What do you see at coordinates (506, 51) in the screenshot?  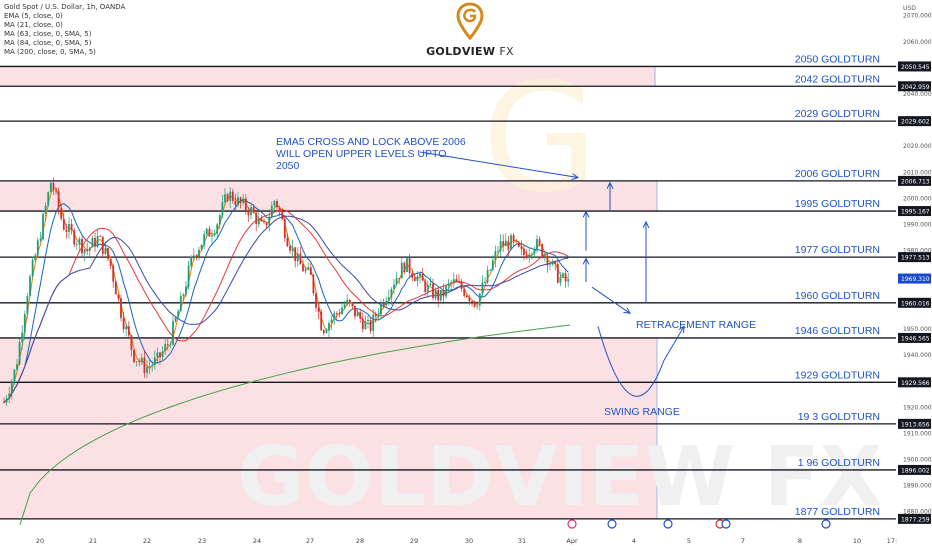 I see `brand-suffix: FX` at bounding box center [506, 51].